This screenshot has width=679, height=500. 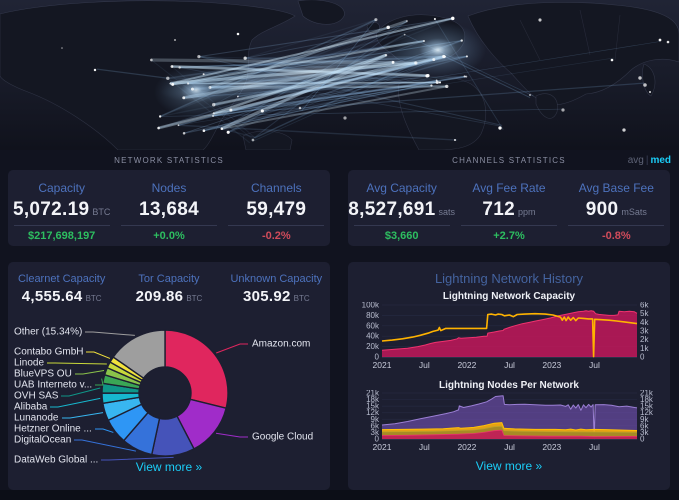 I want to click on stat-sub: -0.8%, so click(x=616, y=236).